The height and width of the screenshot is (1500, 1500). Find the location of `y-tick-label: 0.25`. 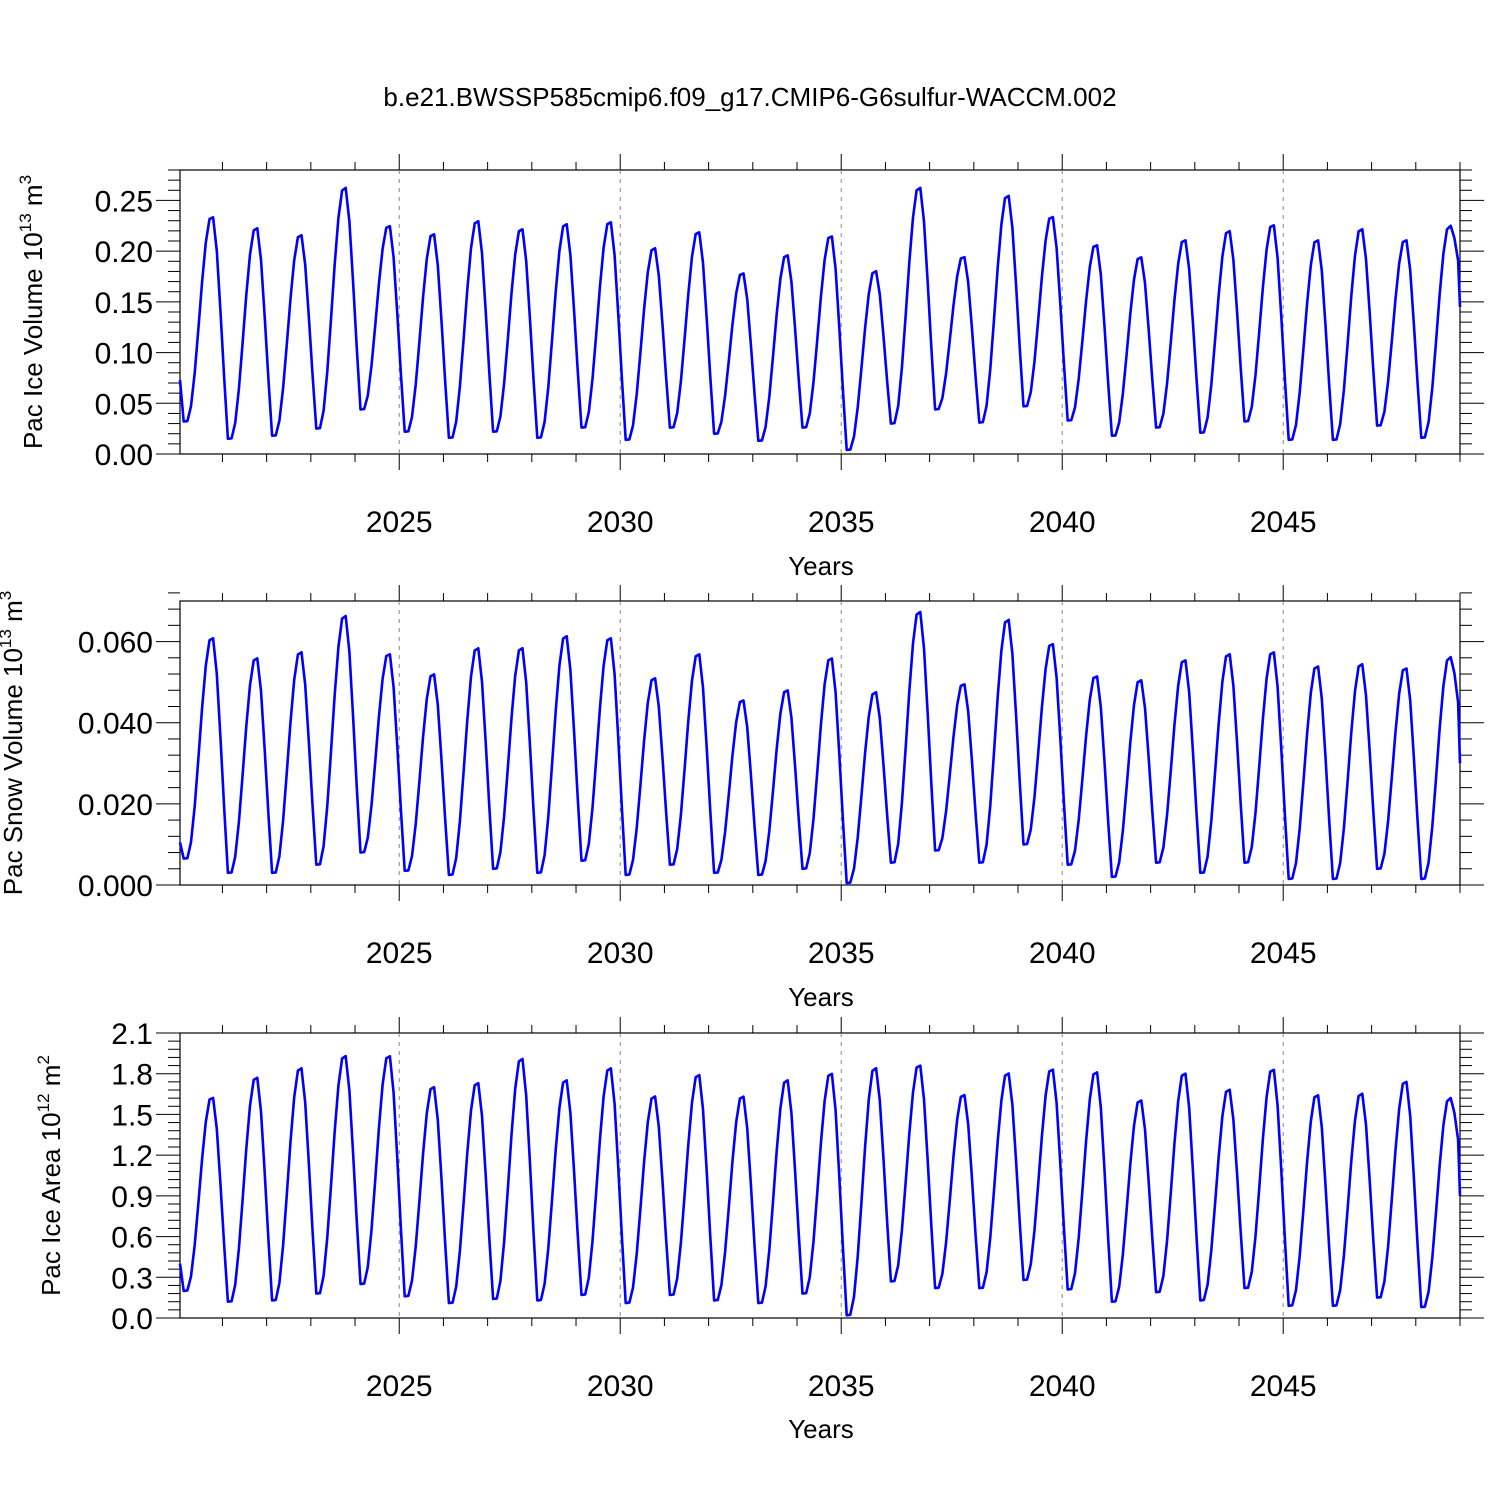

y-tick-label: 0.25 is located at coordinates (124, 201).